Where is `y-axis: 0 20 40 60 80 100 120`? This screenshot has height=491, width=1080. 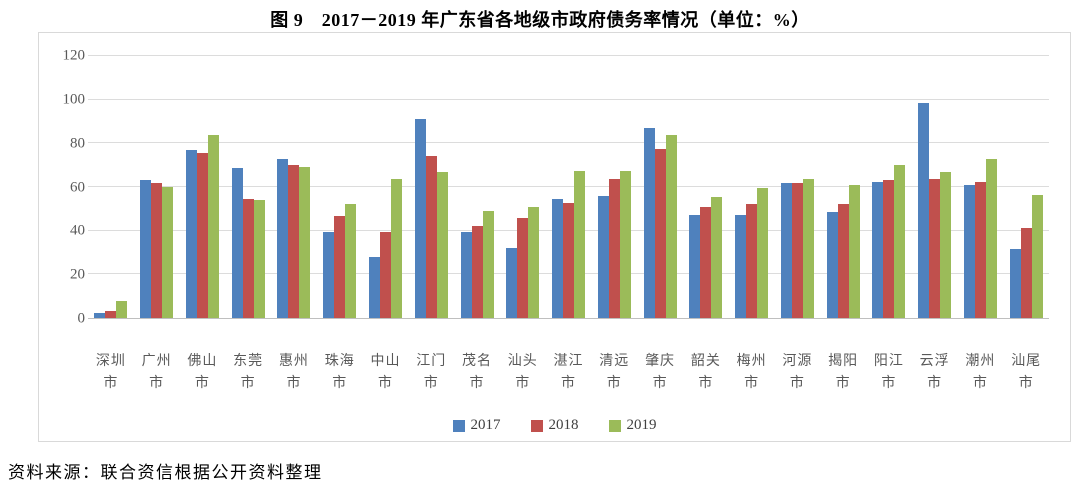 y-axis: 0 20 40 60 80 100 120 is located at coordinates (66, 187).